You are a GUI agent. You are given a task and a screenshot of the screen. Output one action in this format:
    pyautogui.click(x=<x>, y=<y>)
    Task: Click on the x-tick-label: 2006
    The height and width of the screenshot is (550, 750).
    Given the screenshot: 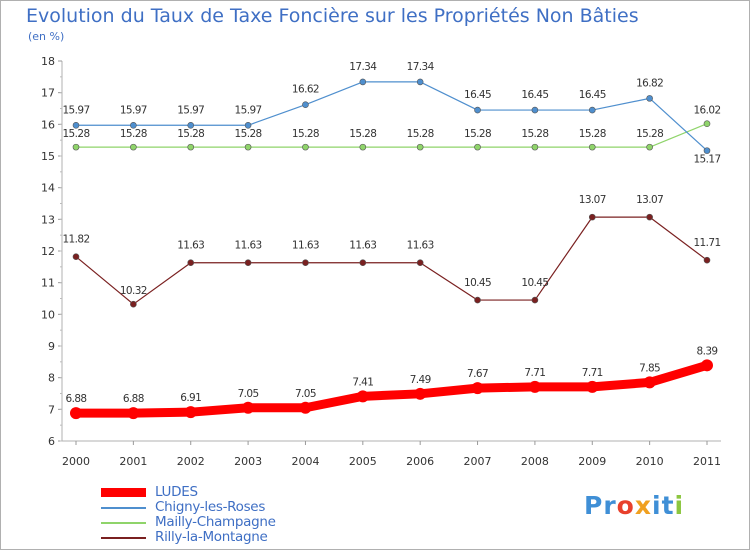 What is the action you would take?
    pyautogui.click(x=420, y=461)
    